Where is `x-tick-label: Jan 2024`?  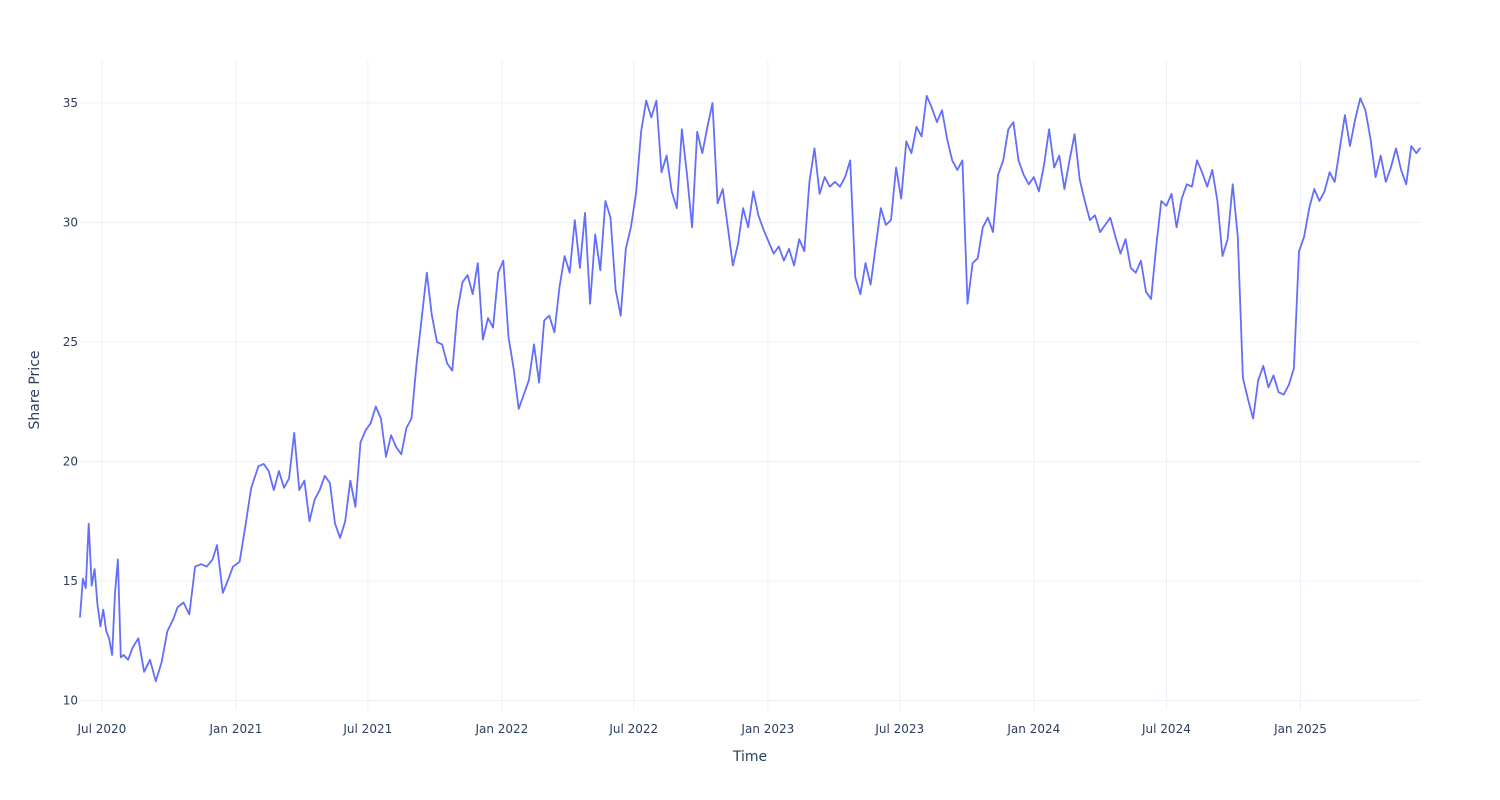
x-tick-label: Jan 2024 is located at coordinates (1033, 729).